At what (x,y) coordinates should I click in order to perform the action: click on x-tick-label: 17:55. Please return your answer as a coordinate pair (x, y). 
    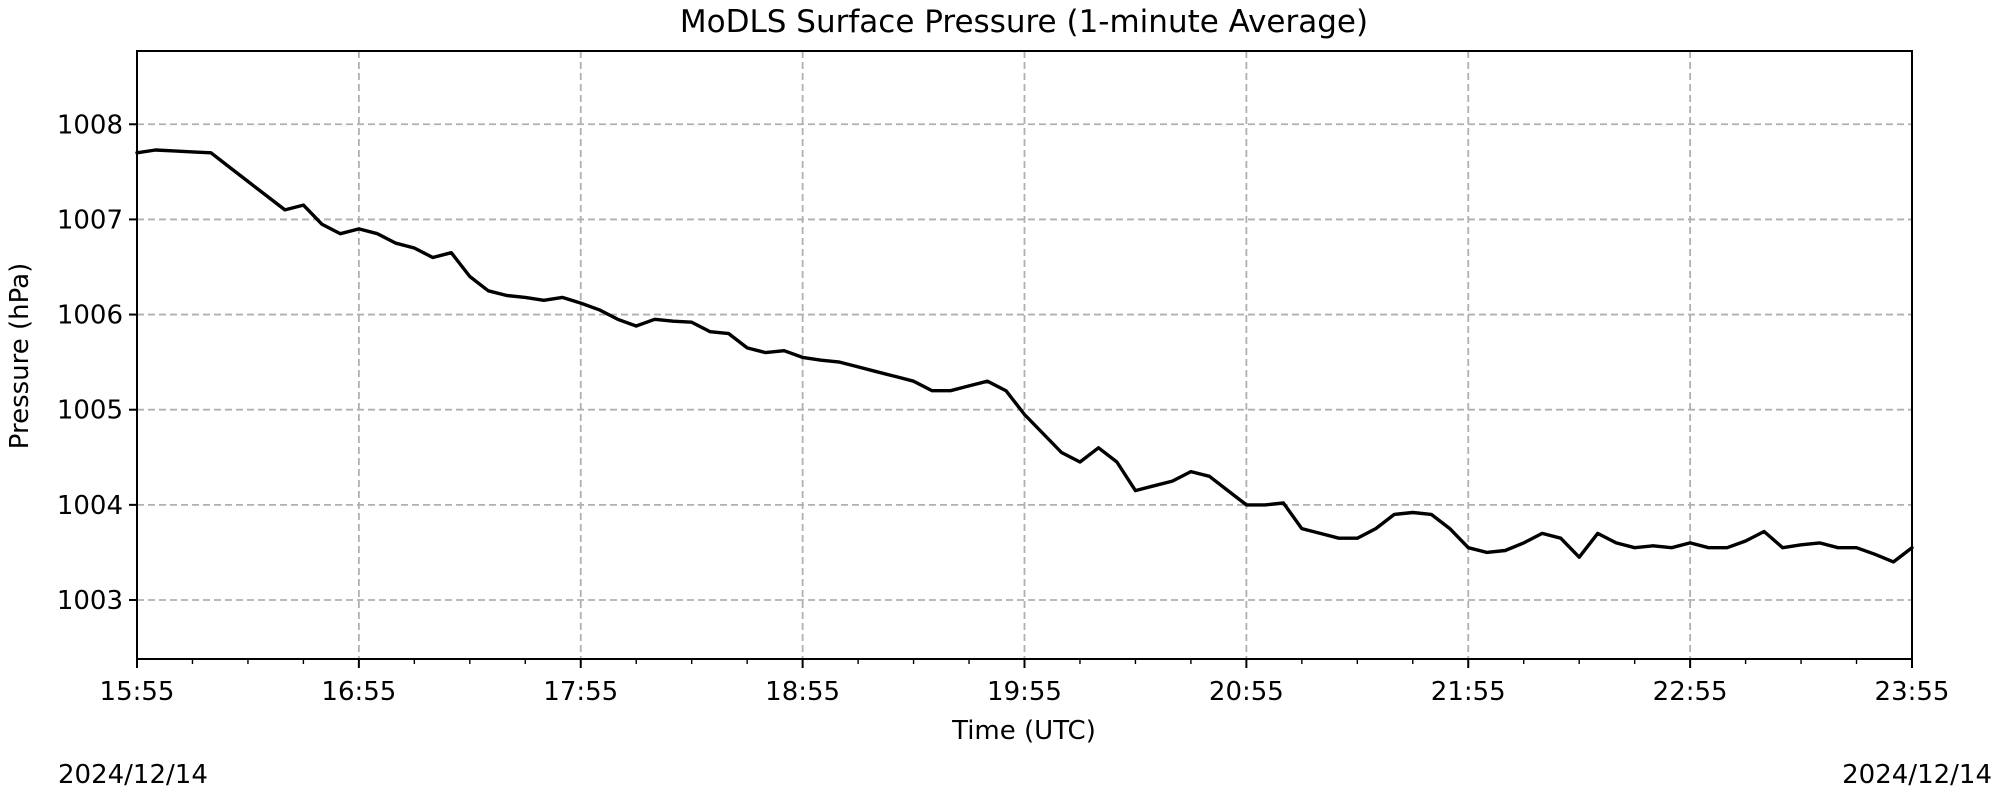
    Looking at the image, I should click on (580, 692).